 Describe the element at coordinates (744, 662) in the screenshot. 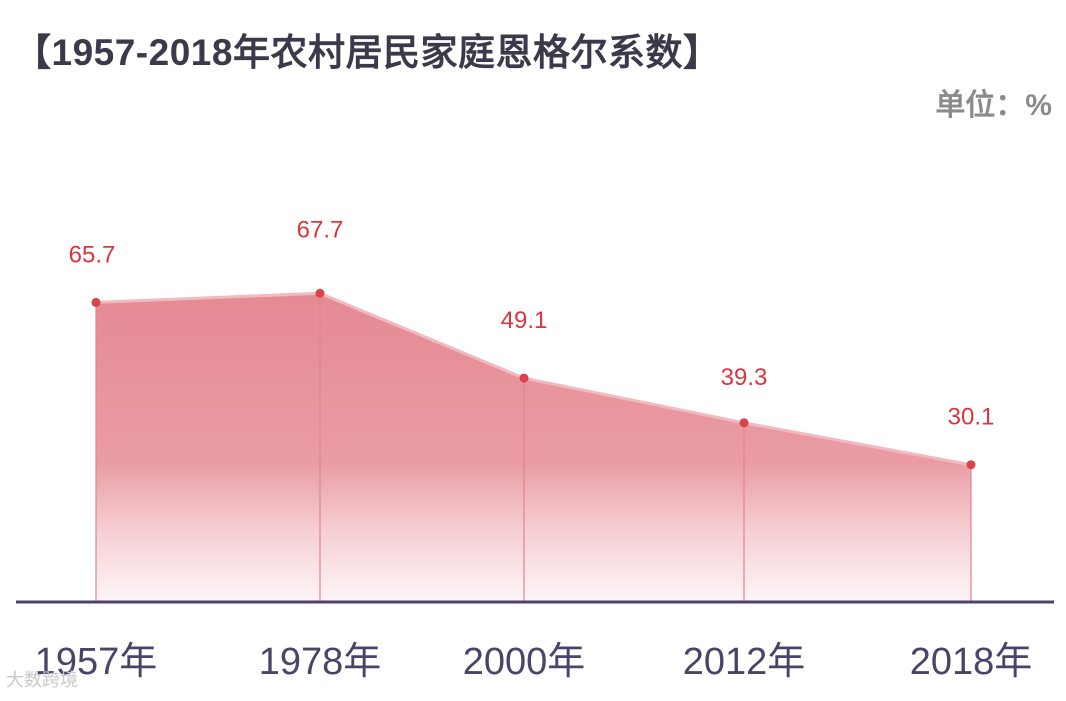

I see `x-tick-label: 2012年` at that location.